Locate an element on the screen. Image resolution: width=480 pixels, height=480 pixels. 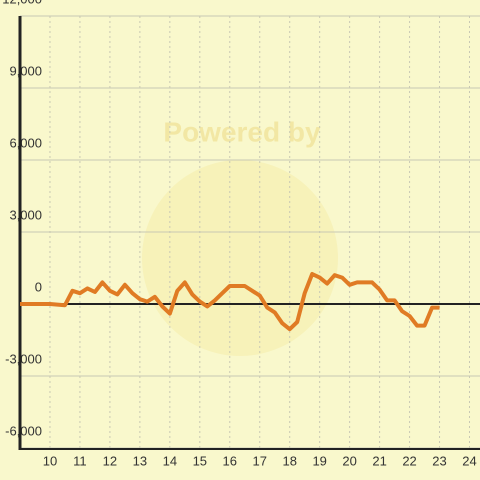
y-tick-label: -6,000 is located at coordinates (23, 430).